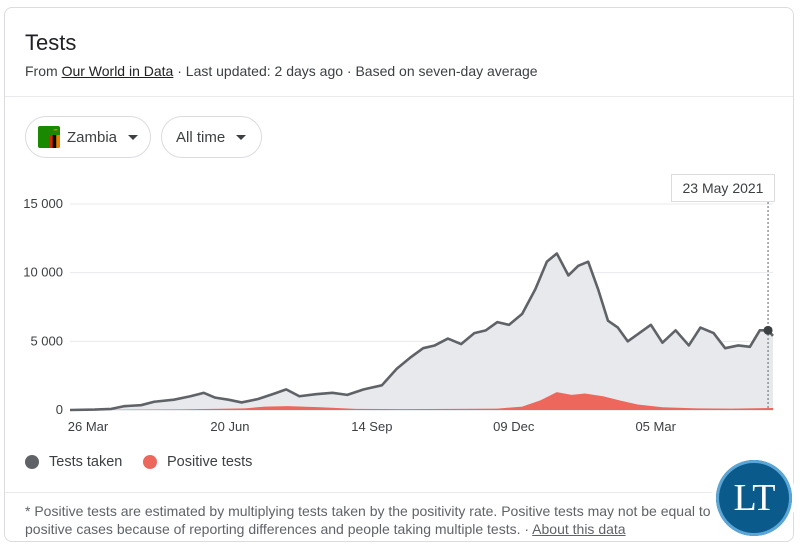 This screenshot has height=544, width=800. What do you see at coordinates (150, 462) in the screenshot?
I see `legend-swatch-positive` at bounding box center [150, 462].